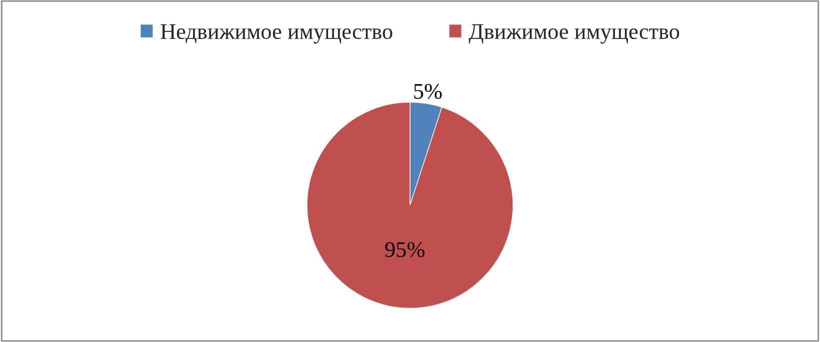  Describe the element at coordinates (404, 250) in the screenshot. I see `data-label: 95%` at that location.